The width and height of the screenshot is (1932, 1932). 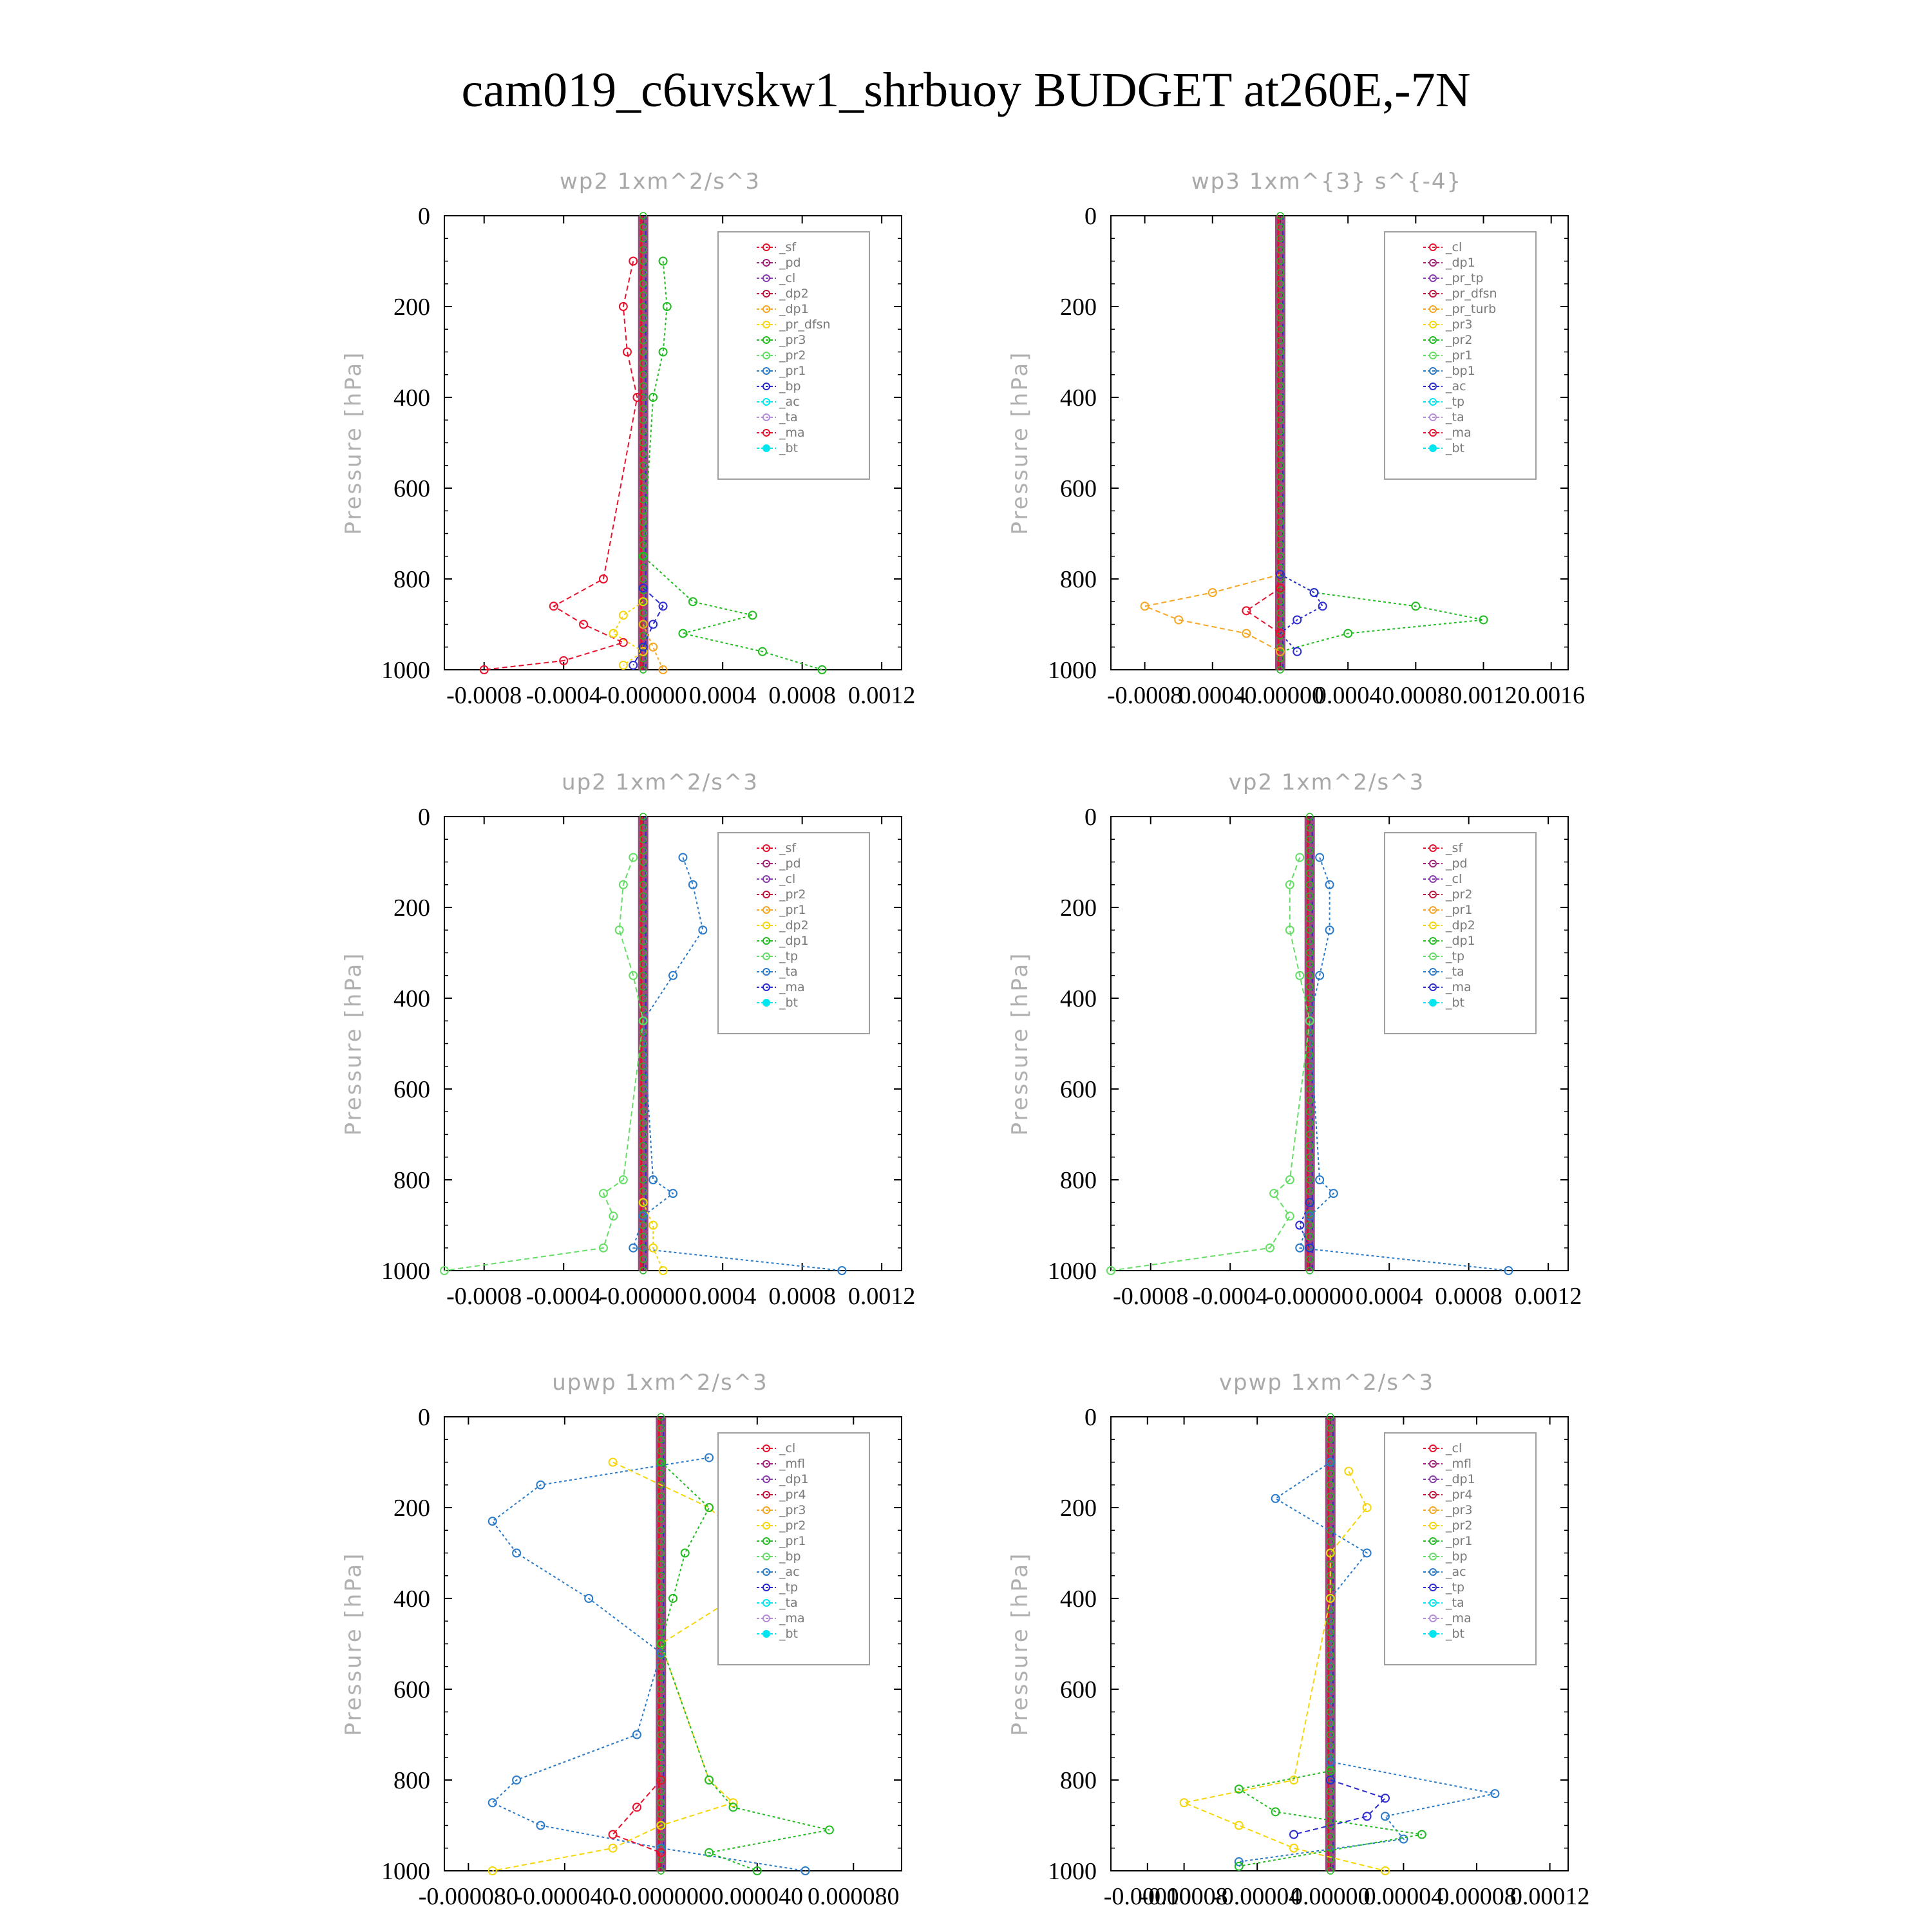 I want to click on legend-box, so click(x=793, y=933).